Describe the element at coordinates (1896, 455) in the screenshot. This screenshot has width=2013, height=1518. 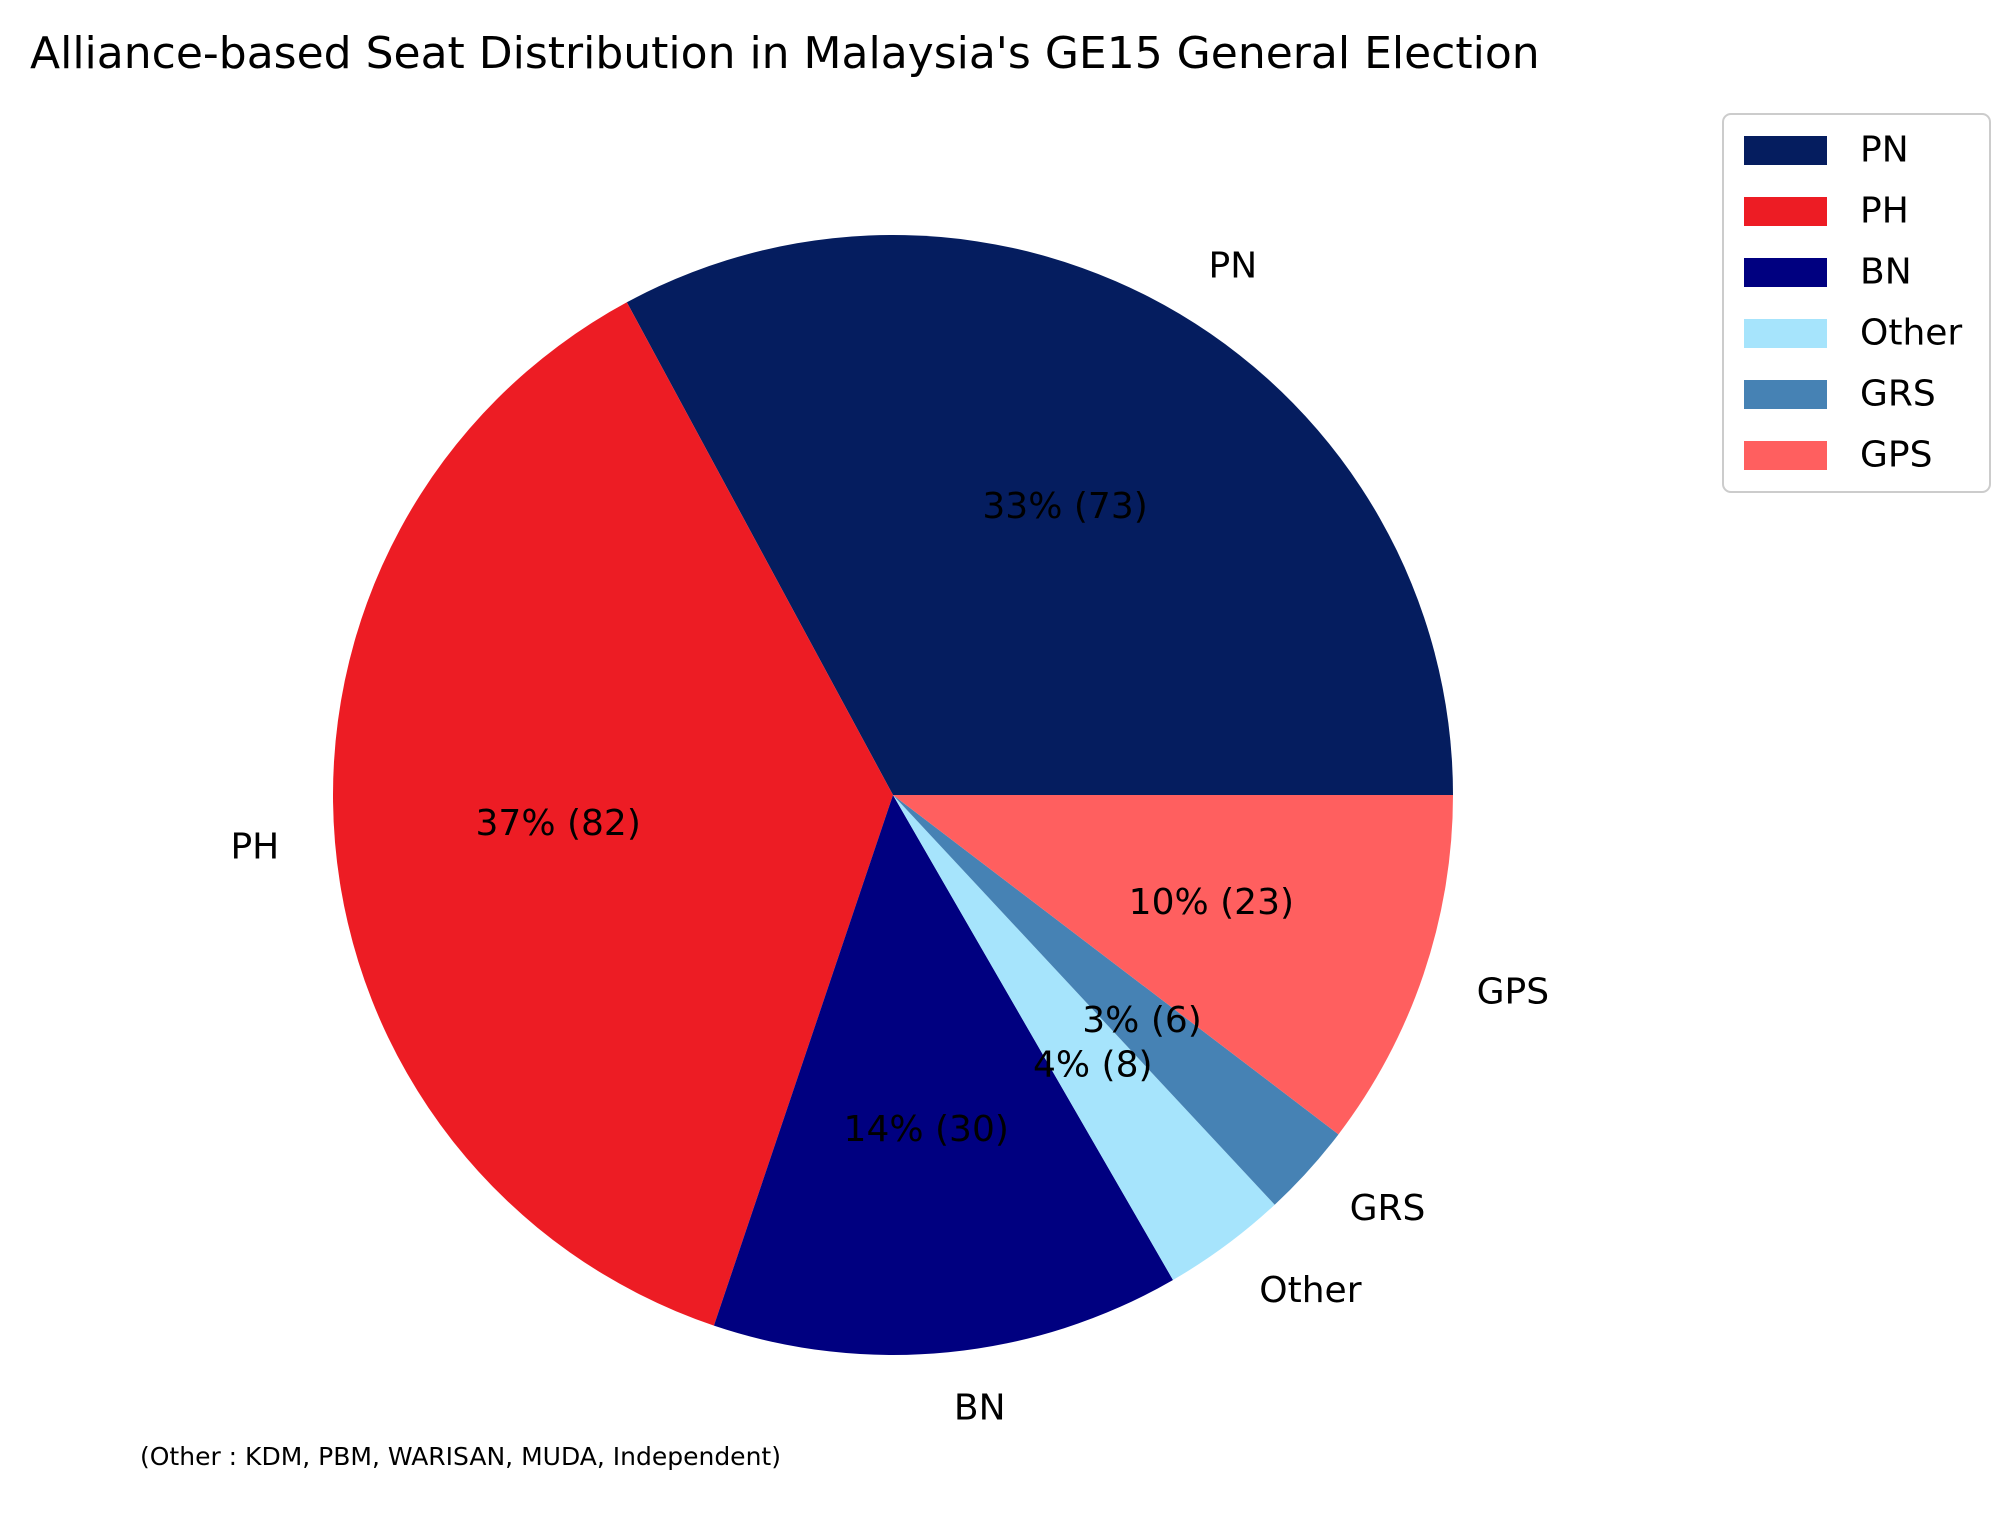
I see `legend-label-gps: GPS` at that location.